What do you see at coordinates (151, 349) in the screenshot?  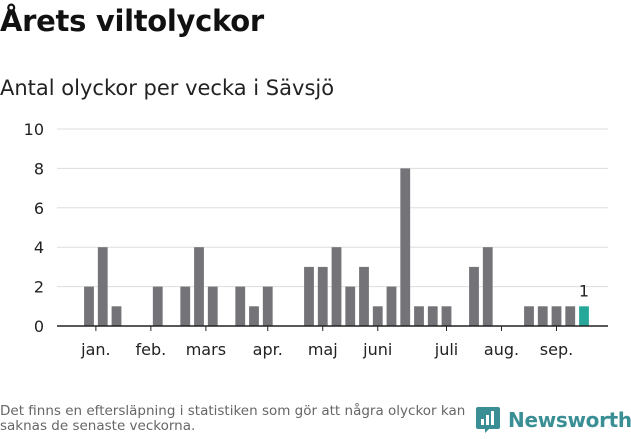 I see `x-tick-label: feb.` at bounding box center [151, 349].